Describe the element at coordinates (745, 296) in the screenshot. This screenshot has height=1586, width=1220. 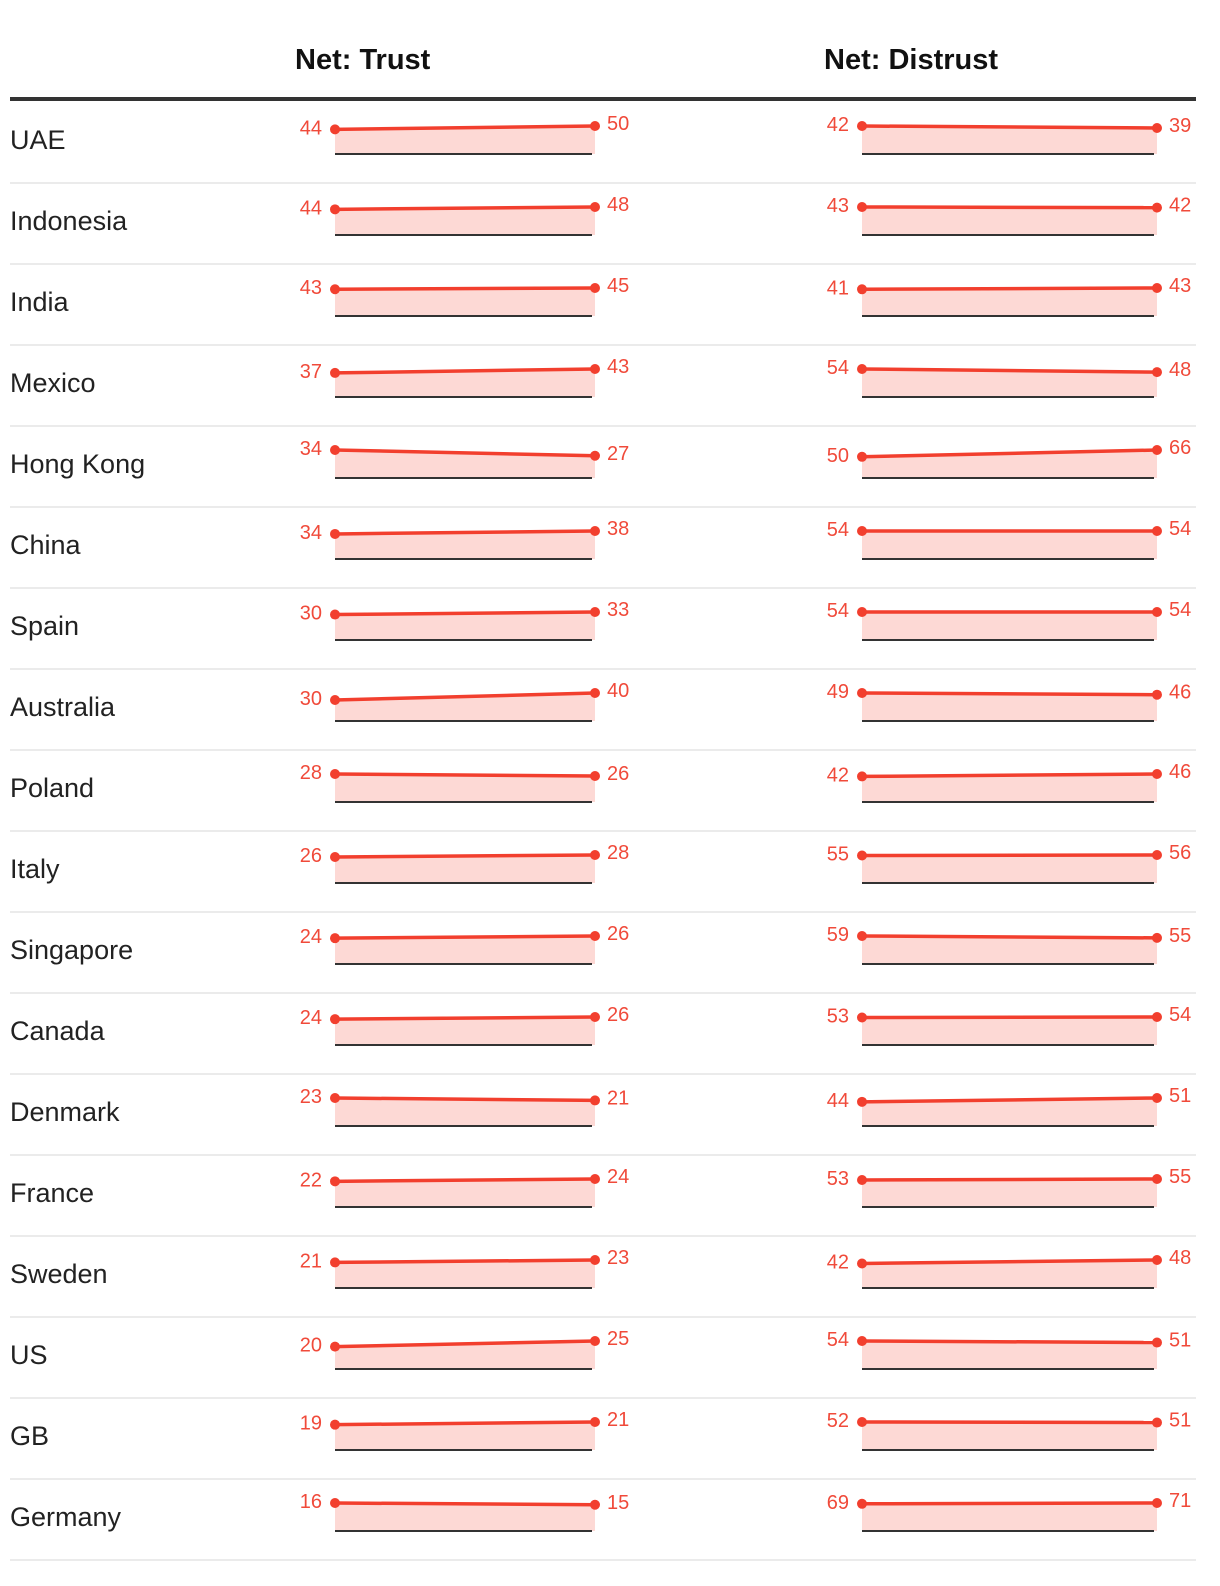
I see `sparkline-svg: 43 45 41 43` at that location.